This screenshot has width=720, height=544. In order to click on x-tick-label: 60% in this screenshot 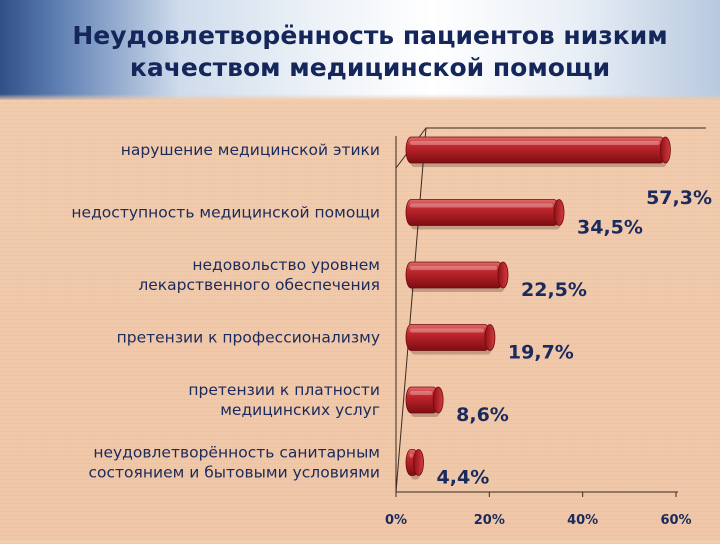, I will do `click(675, 520)`.